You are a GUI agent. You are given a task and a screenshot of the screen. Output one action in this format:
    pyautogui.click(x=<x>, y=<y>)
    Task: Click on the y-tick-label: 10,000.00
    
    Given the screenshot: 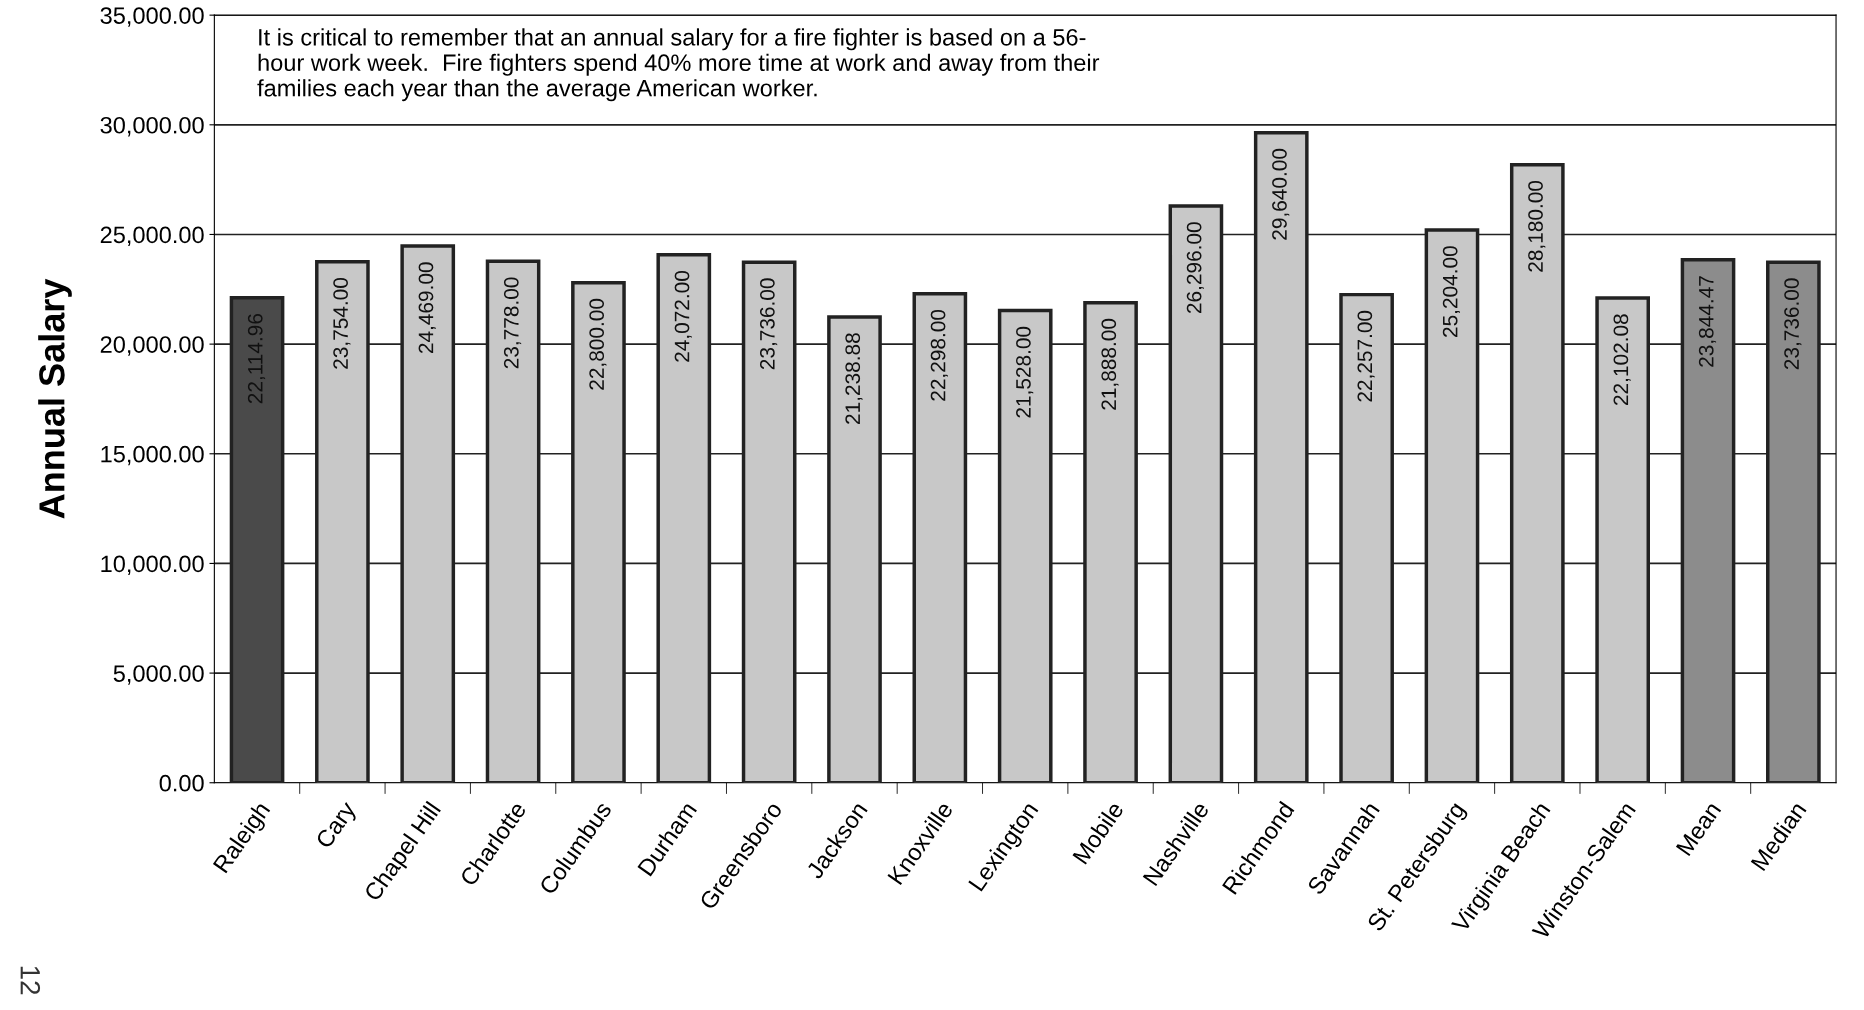 What is the action you would take?
    pyautogui.click(x=152, y=565)
    